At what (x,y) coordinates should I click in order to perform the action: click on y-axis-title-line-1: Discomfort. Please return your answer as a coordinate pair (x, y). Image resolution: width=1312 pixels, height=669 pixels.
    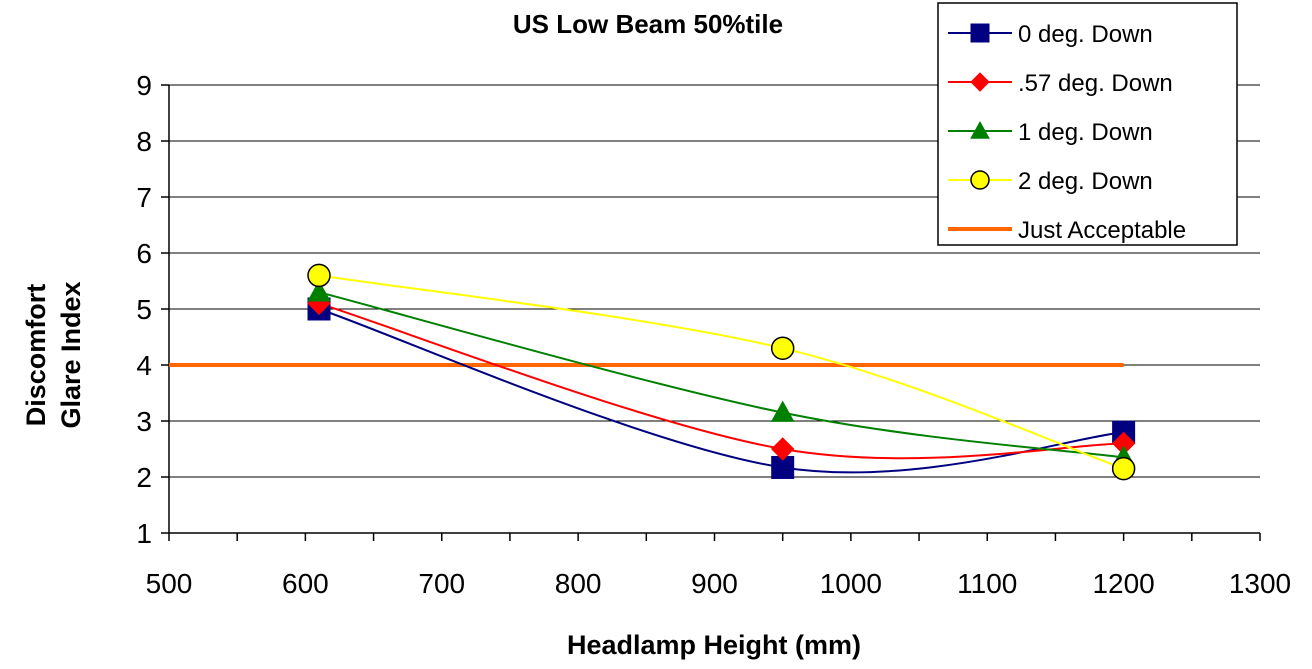
    Looking at the image, I should click on (36, 355).